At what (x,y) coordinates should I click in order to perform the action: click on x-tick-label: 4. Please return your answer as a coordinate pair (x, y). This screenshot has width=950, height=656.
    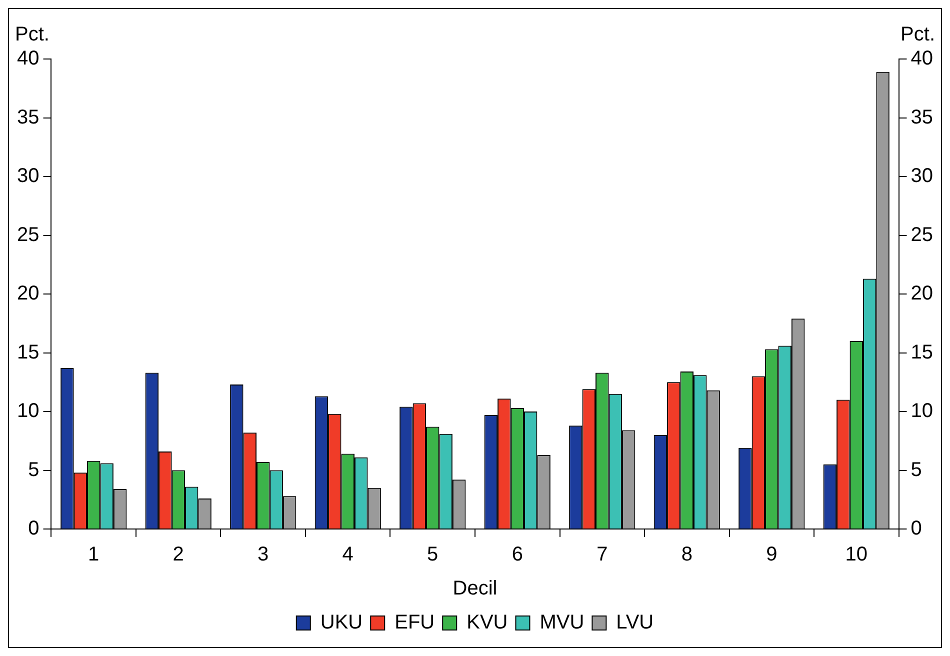
    Looking at the image, I should click on (348, 555).